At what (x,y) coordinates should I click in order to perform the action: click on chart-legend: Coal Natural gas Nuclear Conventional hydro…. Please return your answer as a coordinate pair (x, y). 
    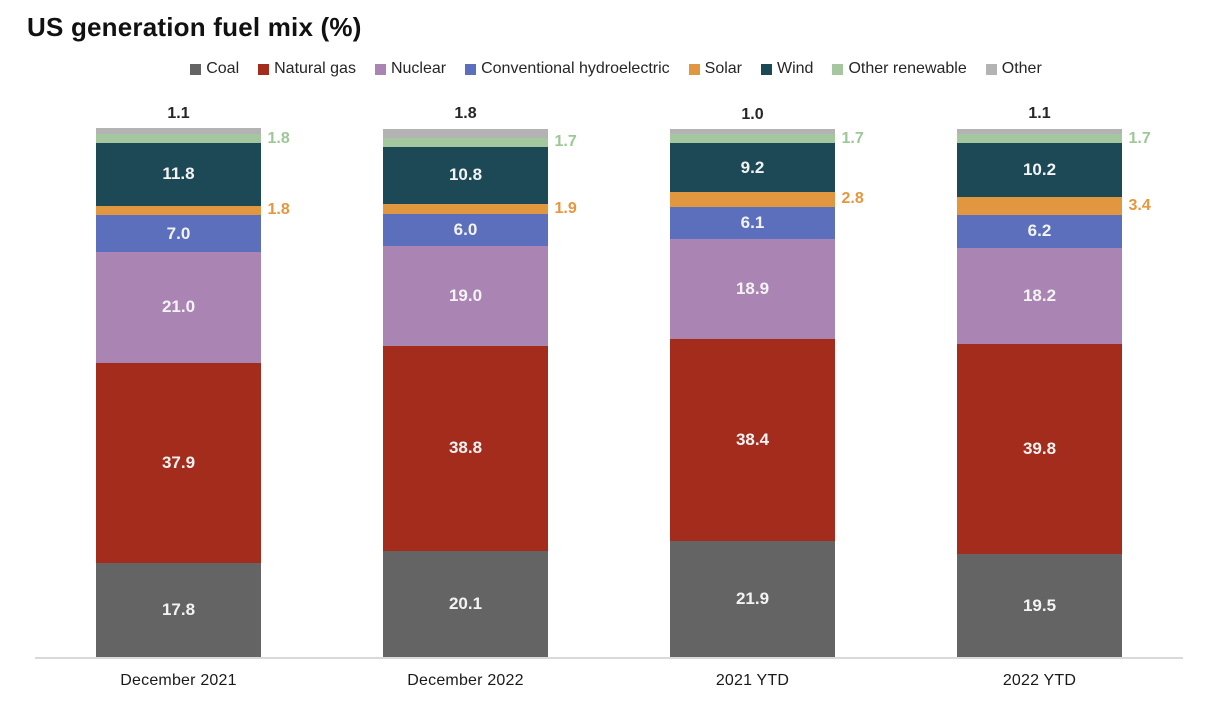
    Looking at the image, I should click on (616, 69).